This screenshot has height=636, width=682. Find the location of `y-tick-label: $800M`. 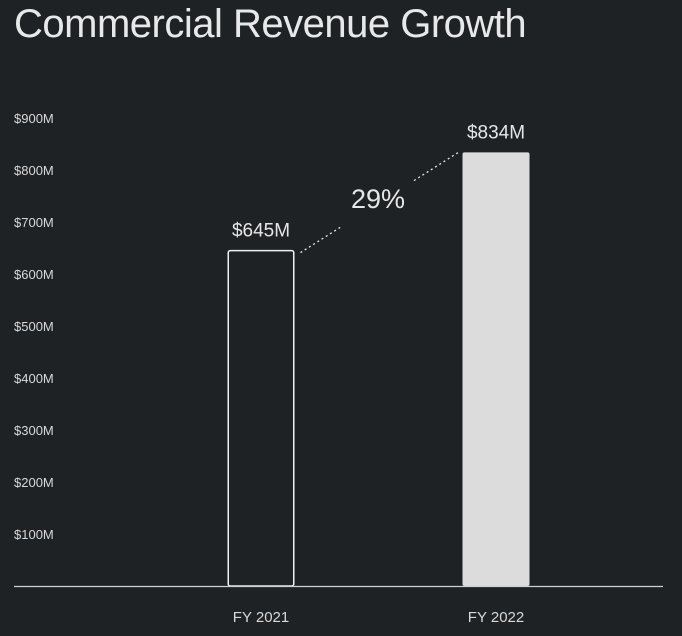

y-tick-label: $800M is located at coordinates (34, 170).